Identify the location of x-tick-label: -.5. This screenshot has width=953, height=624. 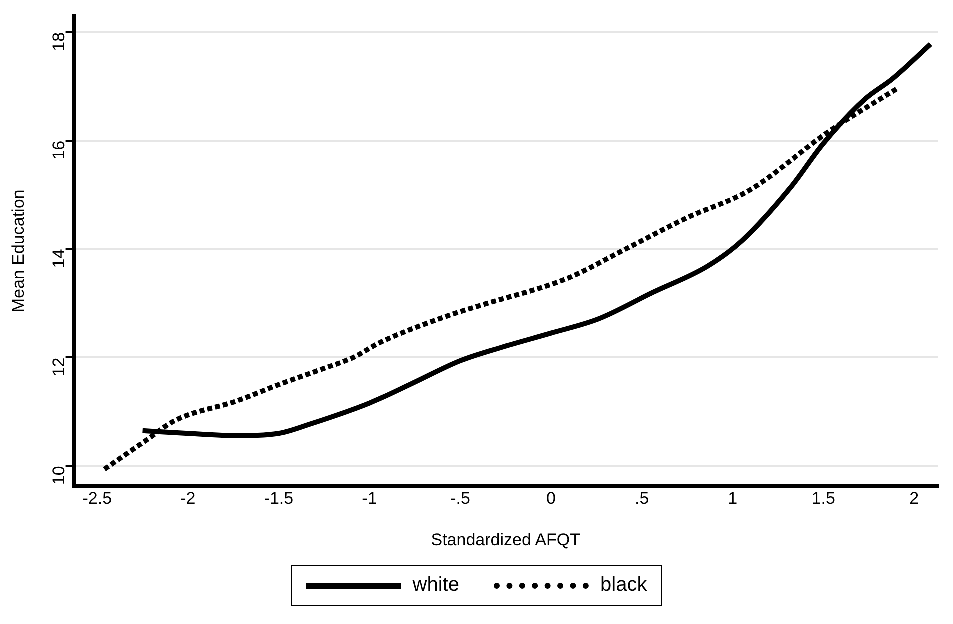
(460, 498).